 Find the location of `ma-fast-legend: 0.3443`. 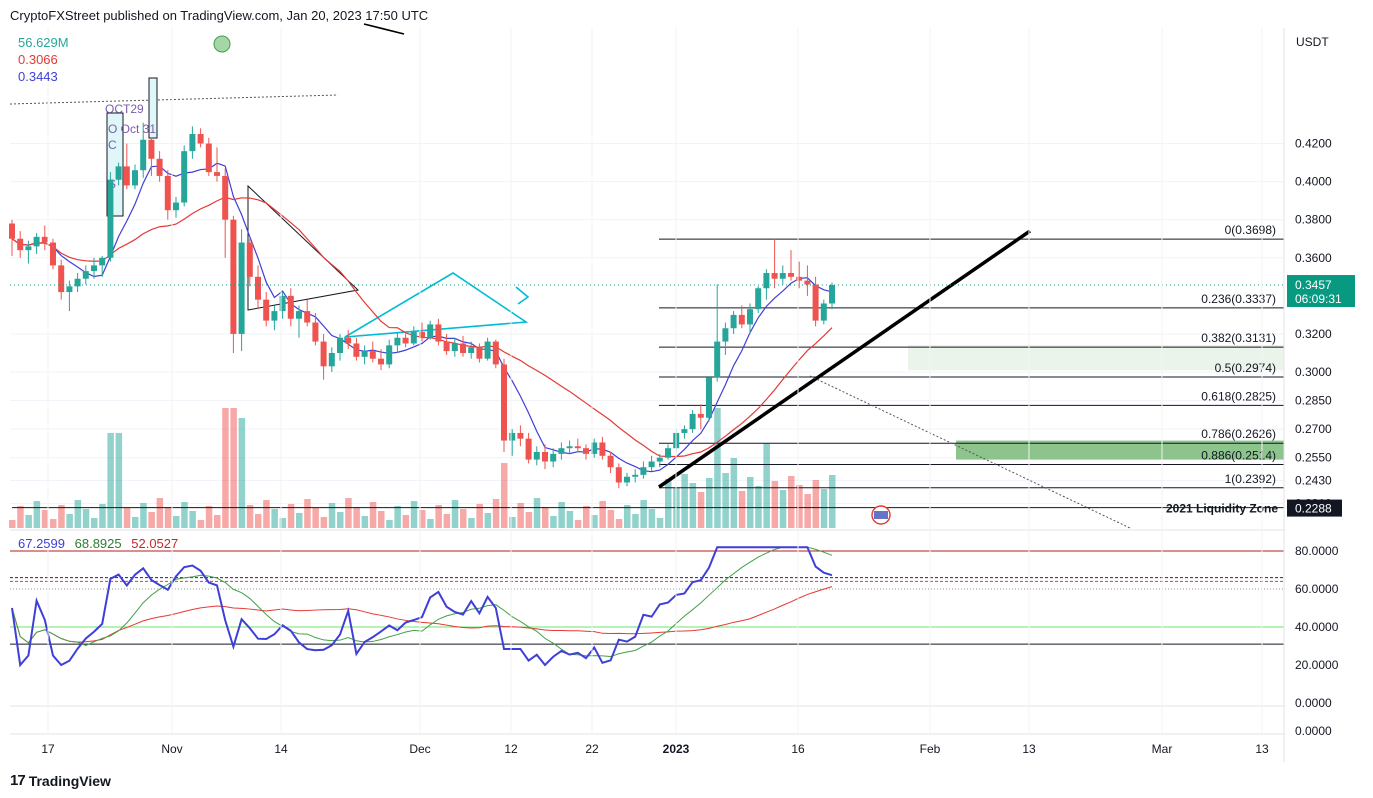

ma-fast-legend: 0.3443 is located at coordinates (38, 76).